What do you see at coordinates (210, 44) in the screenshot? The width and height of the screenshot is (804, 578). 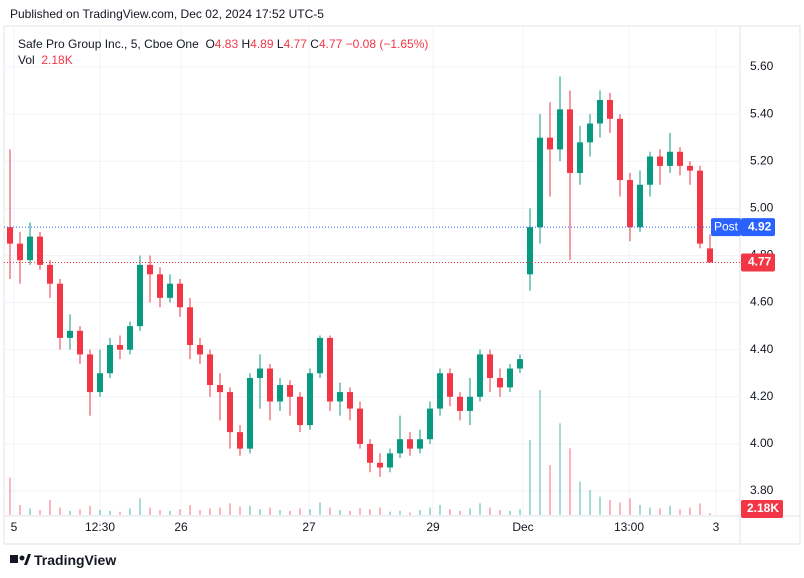 I see `o-label: O` at bounding box center [210, 44].